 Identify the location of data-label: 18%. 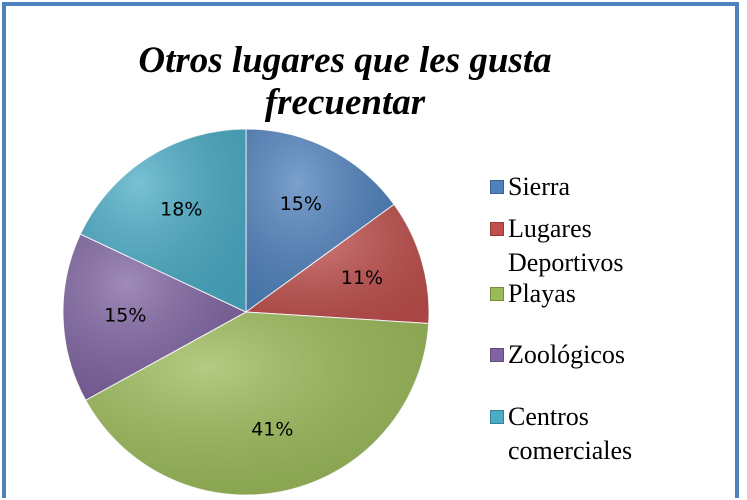
(181, 210).